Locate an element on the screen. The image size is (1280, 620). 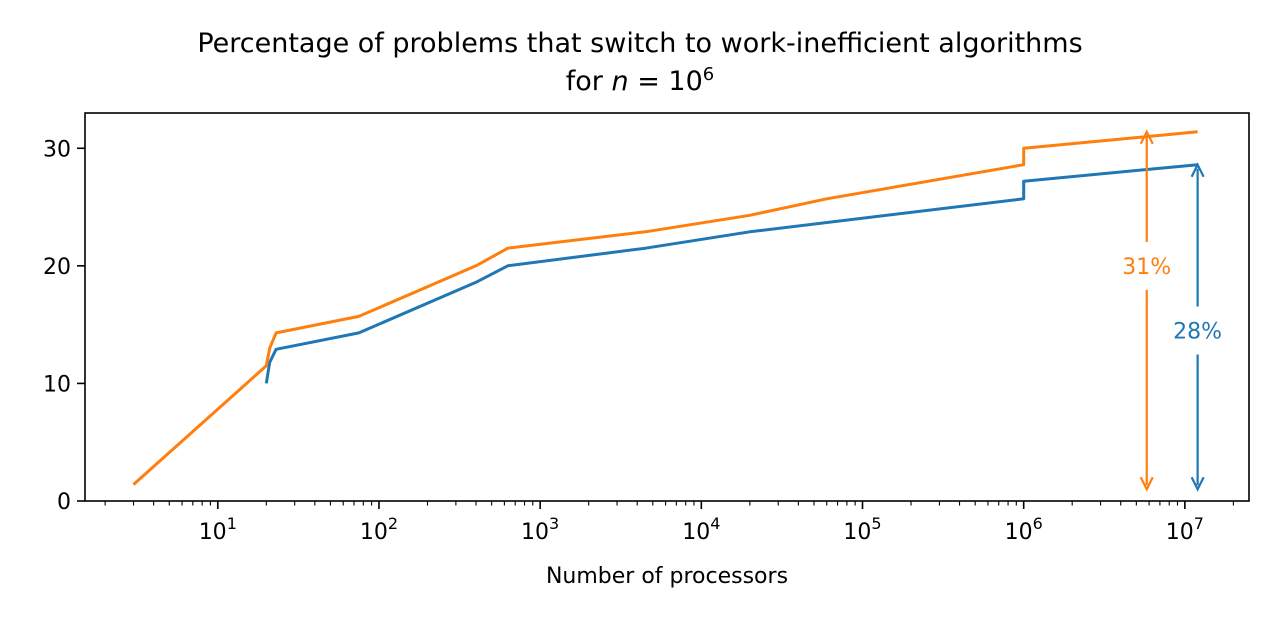
y-tick-label-1: 10 is located at coordinates (57, 384).